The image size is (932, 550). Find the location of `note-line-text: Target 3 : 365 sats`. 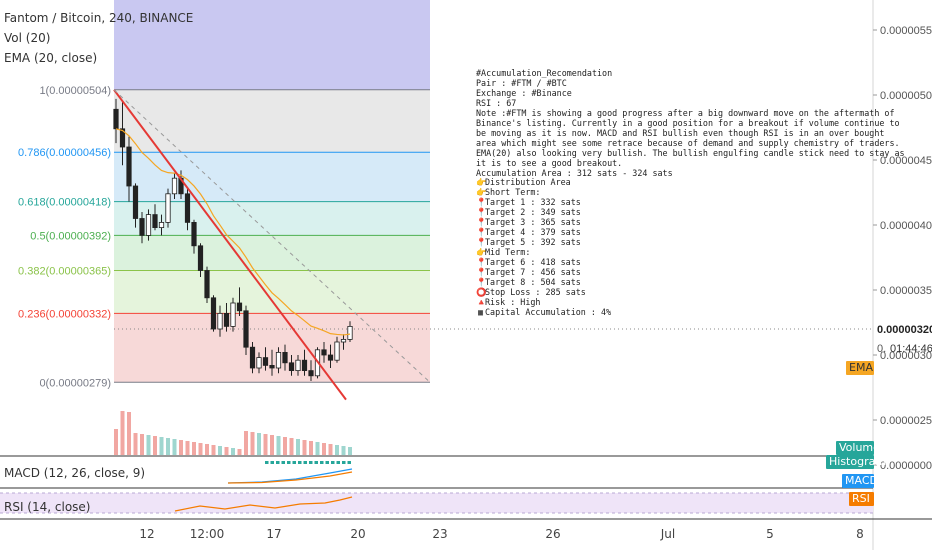

note-line-text: Target 3 : 365 sats is located at coordinates (533, 222).